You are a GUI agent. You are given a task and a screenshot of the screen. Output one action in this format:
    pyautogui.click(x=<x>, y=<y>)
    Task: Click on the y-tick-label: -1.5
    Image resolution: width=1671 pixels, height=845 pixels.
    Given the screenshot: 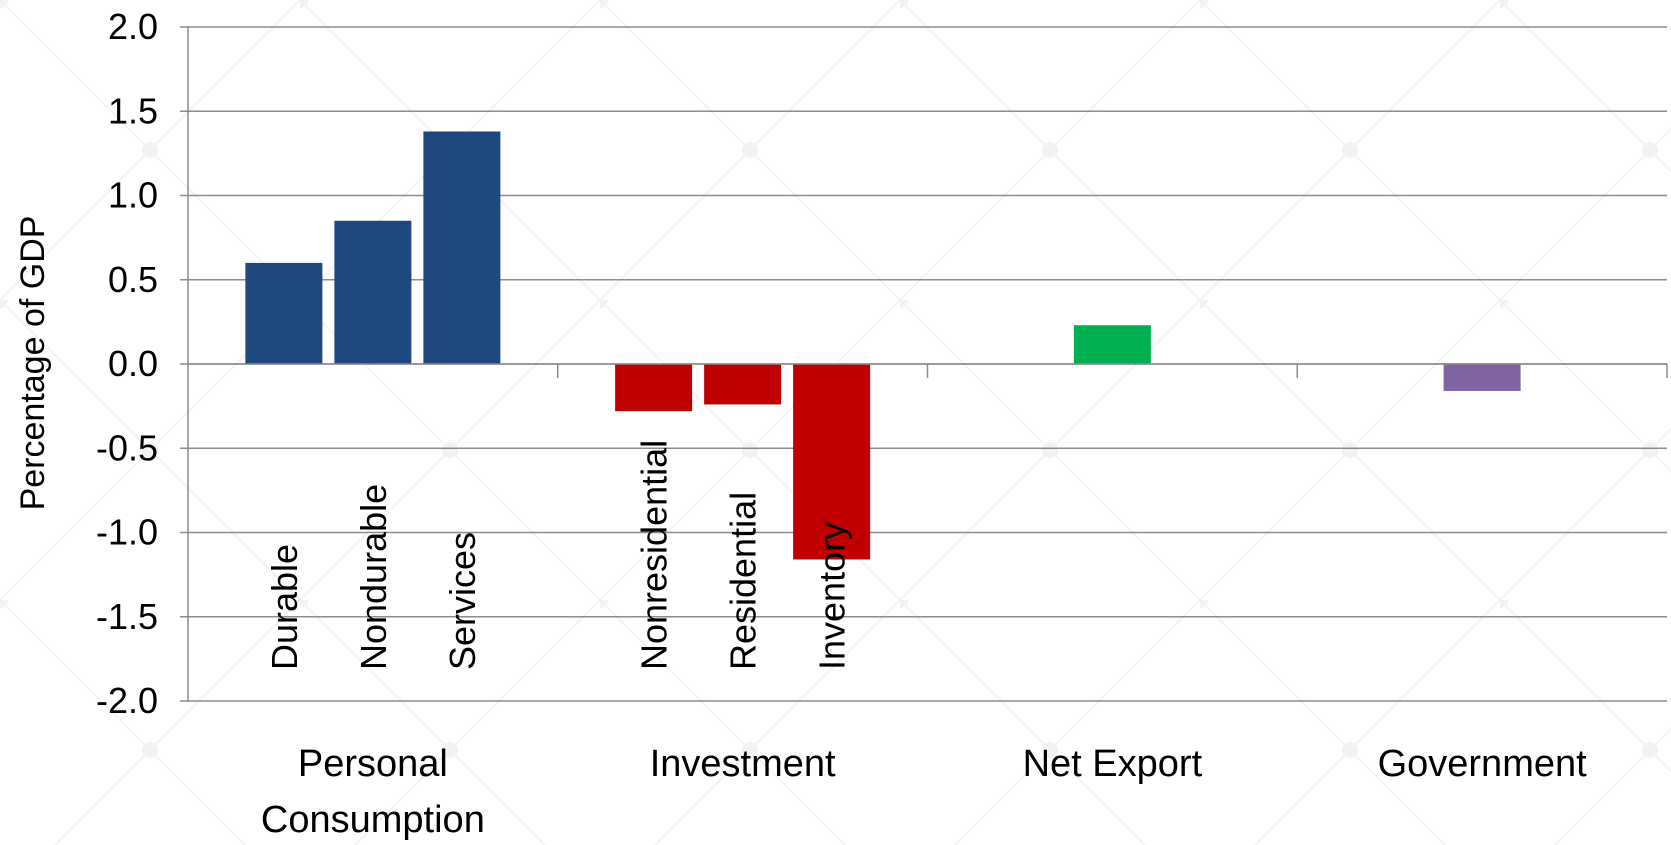 What is the action you would take?
    pyautogui.click(x=127, y=616)
    